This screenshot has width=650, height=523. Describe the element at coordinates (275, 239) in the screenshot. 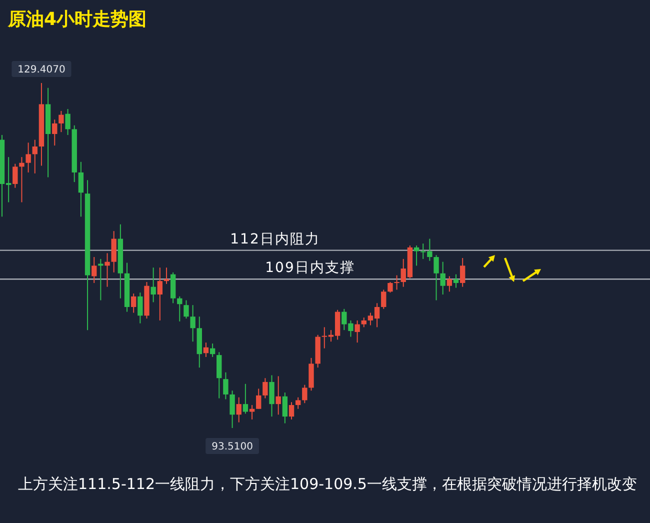

I see `ref-line-label: 112日内阻力` at that location.